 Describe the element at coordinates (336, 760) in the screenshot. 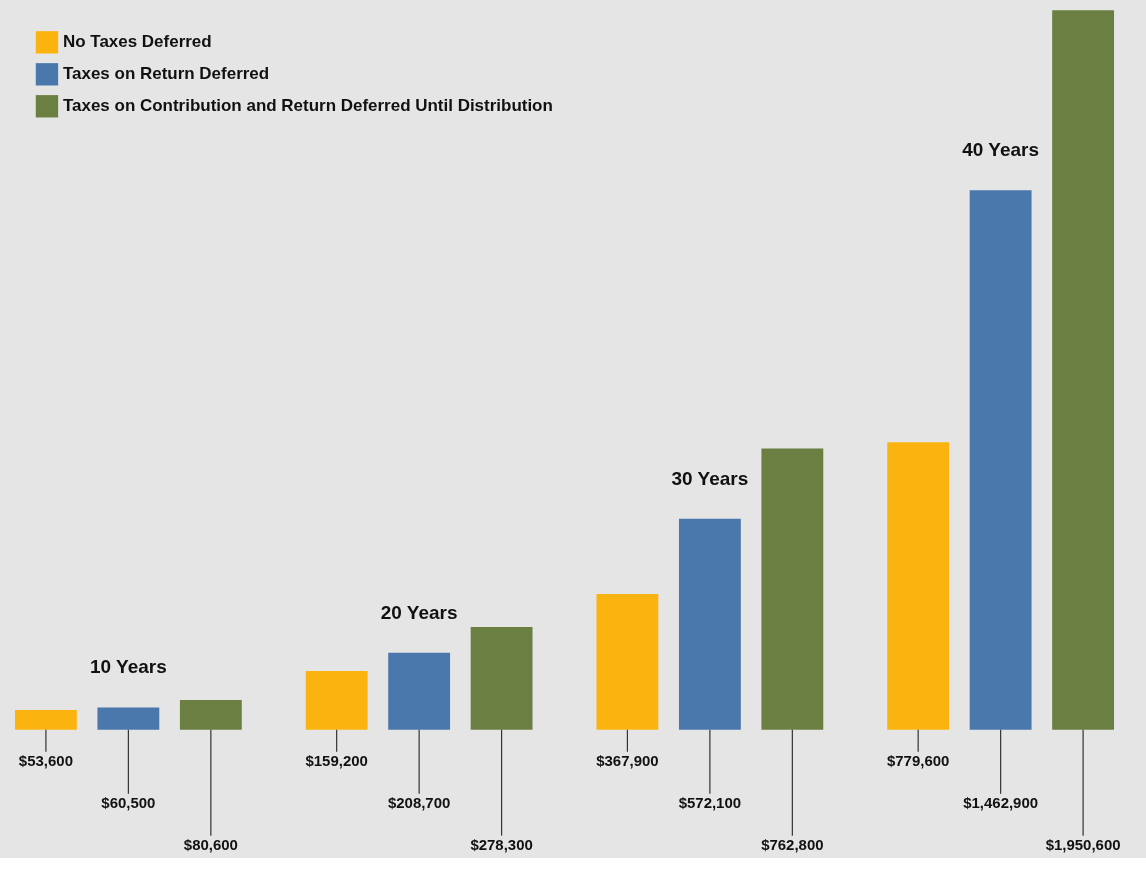

I see `data-label: $159,200` at that location.